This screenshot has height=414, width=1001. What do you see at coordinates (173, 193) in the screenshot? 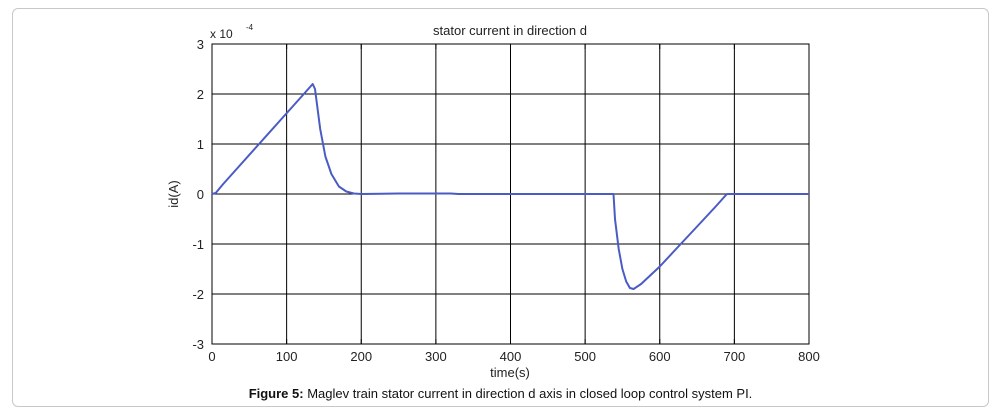
I see `y-axis-label: id(A)` at bounding box center [173, 193].